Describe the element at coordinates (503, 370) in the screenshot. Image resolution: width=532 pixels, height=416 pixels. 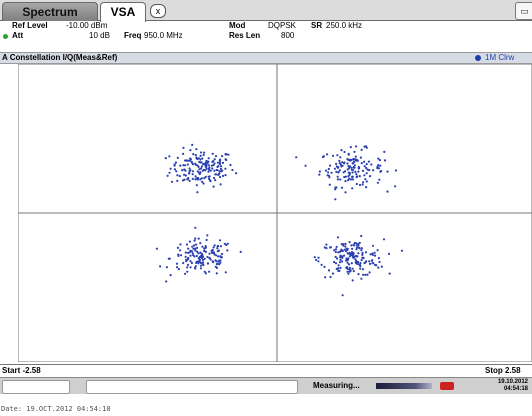
I see `stop-label: Stop 2.58` at that location.